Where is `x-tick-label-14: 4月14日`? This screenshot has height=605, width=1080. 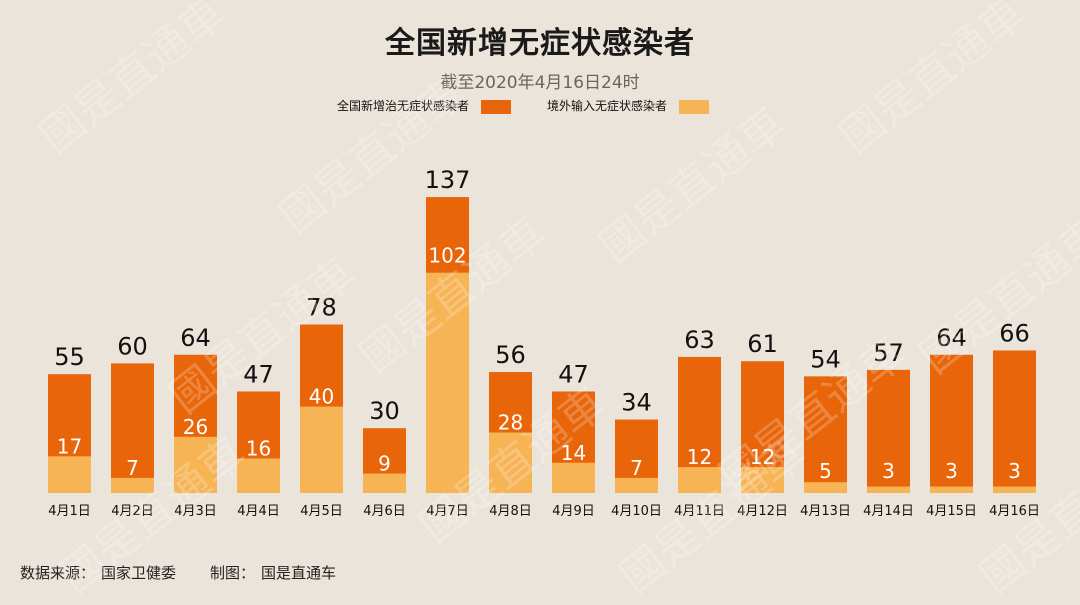
x-tick-label-14: 4月14日 is located at coordinates (888, 511).